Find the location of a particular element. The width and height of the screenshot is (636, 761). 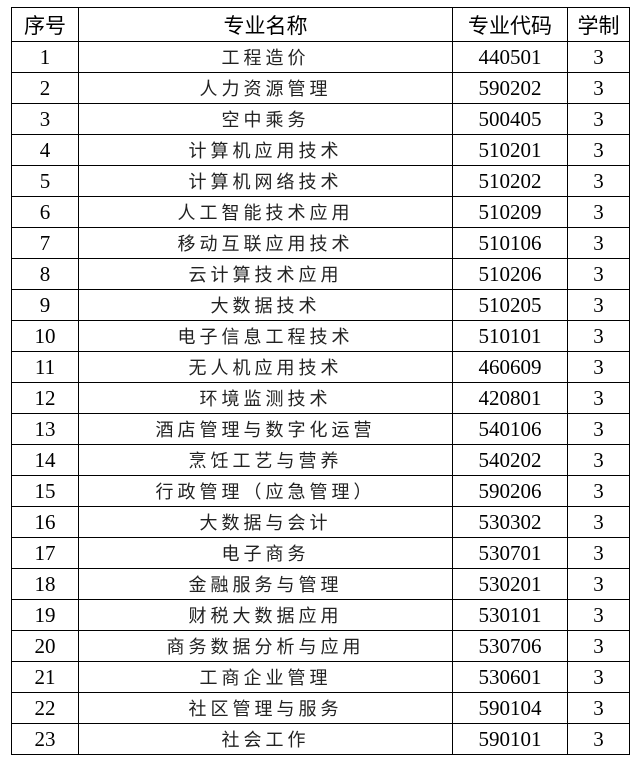

table-row: 11 无人机应用技术 460609 3 is located at coordinates (320, 367).